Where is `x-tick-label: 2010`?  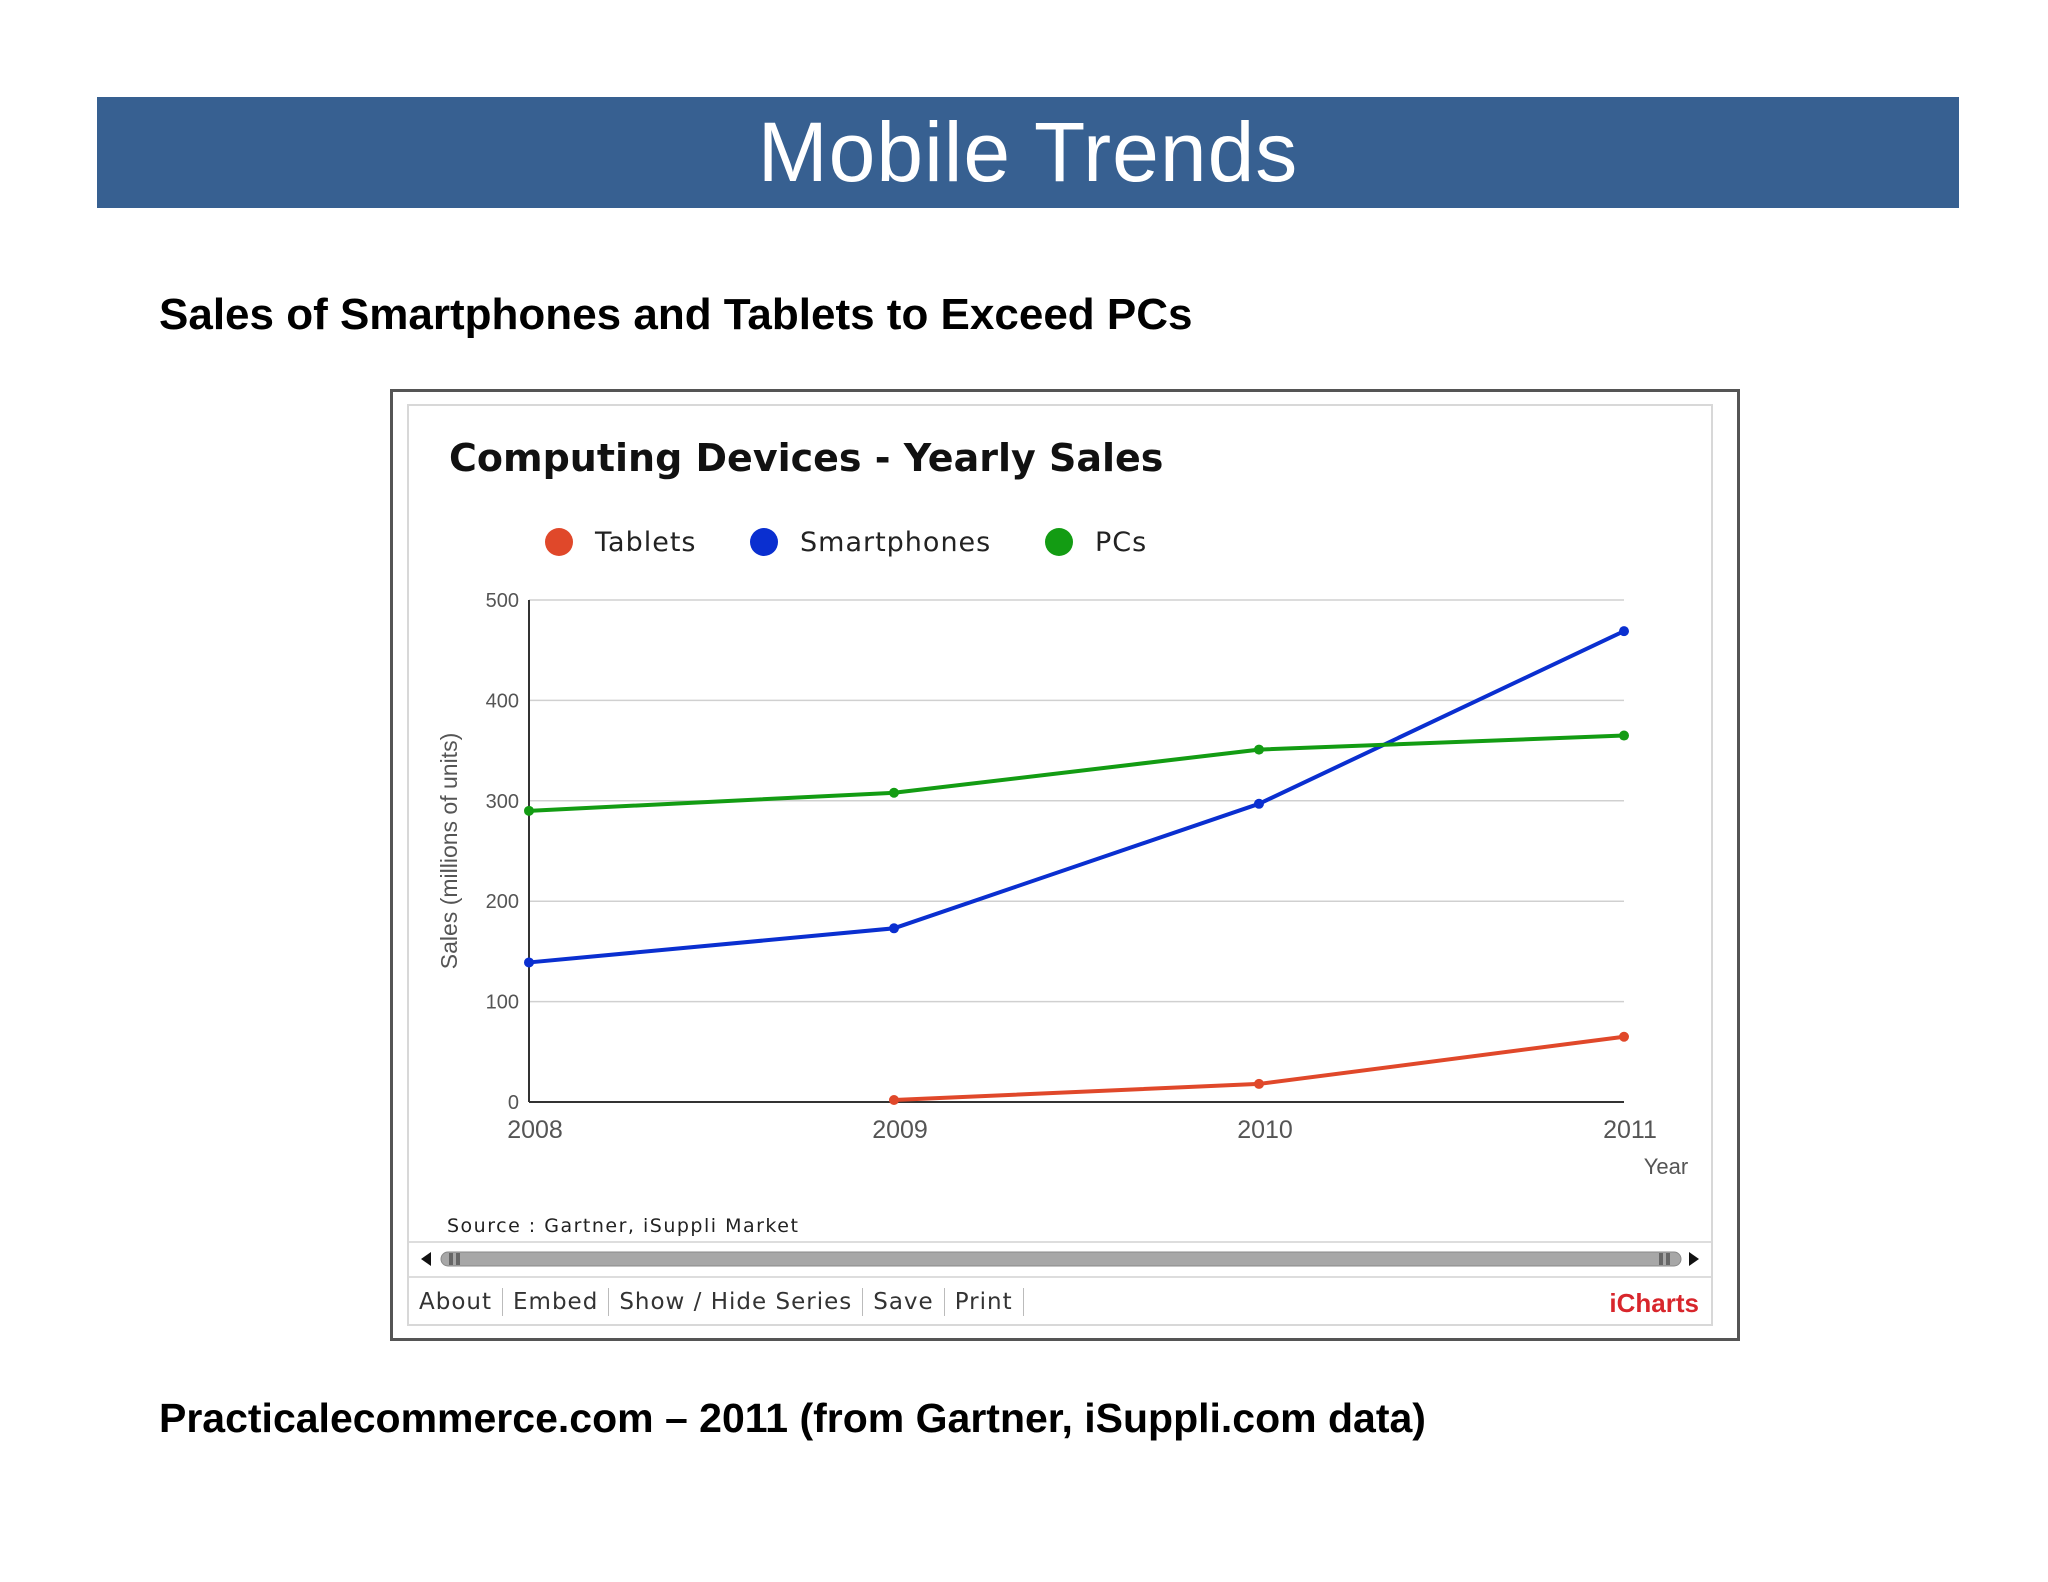 x-tick-label: 2010 is located at coordinates (1265, 1130).